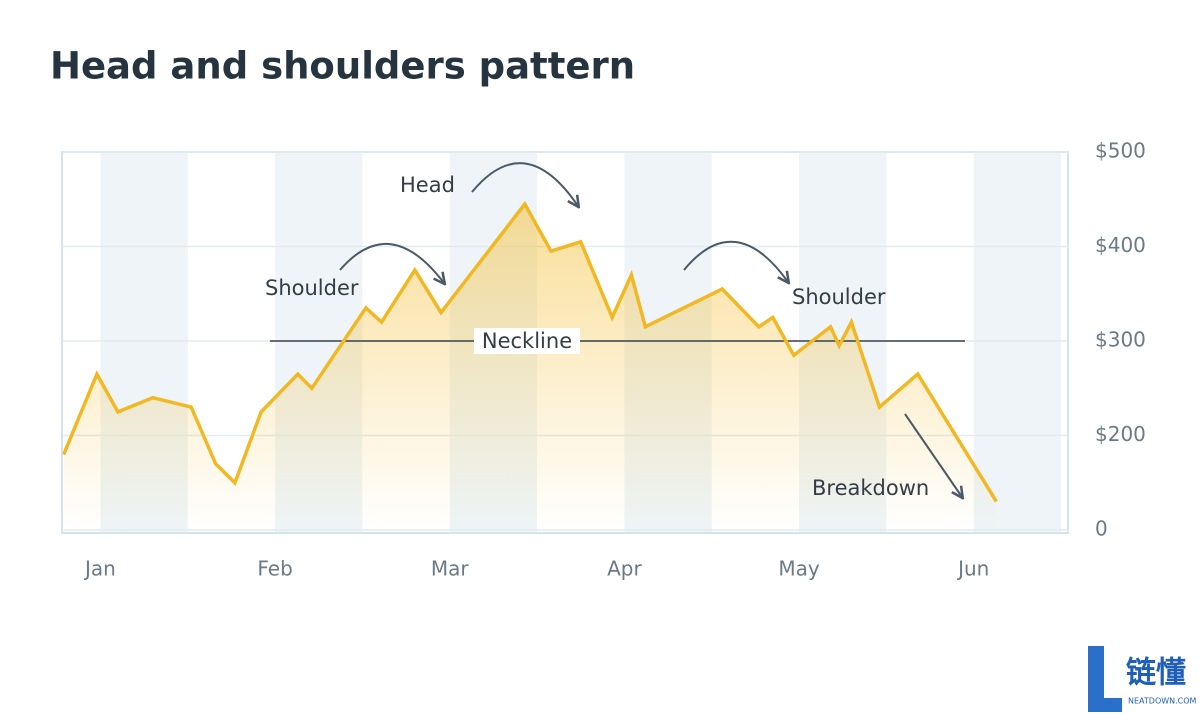 The width and height of the screenshot is (1200, 714). Describe the element at coordinates (1120, 340) in the screenshot. I see `y-tick-label: $300` at that location.